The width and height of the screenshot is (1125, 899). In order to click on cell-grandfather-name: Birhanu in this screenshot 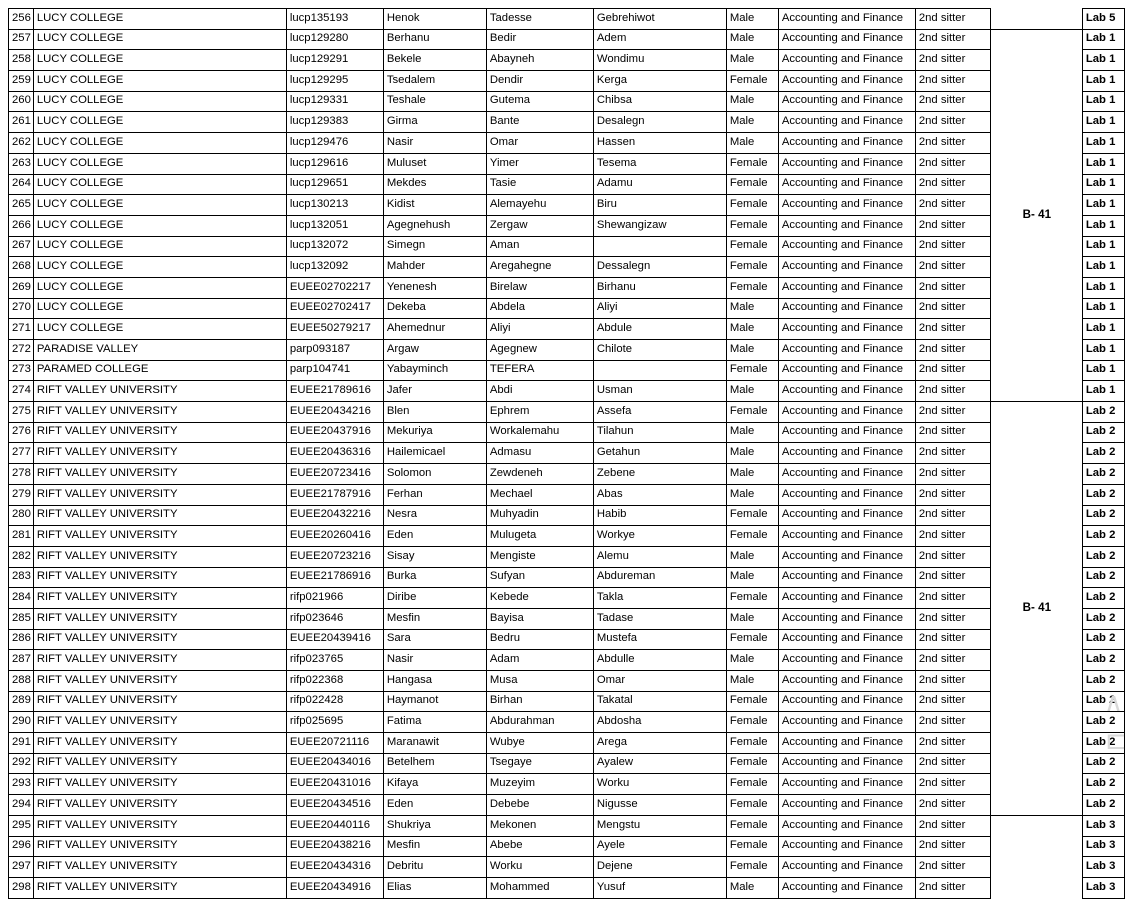, I will do `click(659, 287)`.